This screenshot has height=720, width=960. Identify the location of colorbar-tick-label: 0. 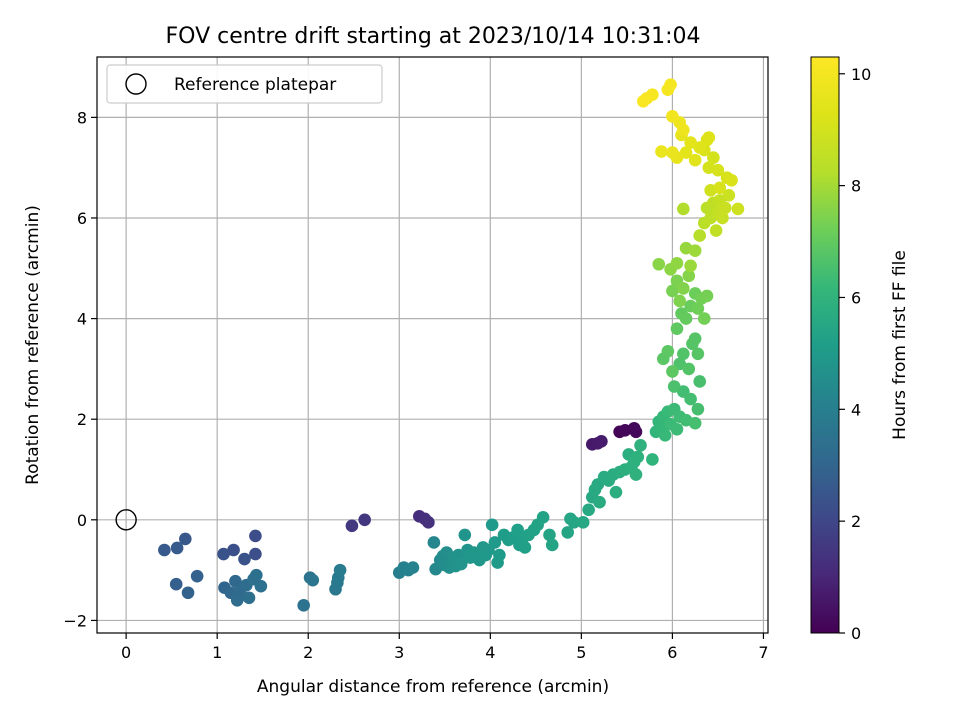
(856, 633).